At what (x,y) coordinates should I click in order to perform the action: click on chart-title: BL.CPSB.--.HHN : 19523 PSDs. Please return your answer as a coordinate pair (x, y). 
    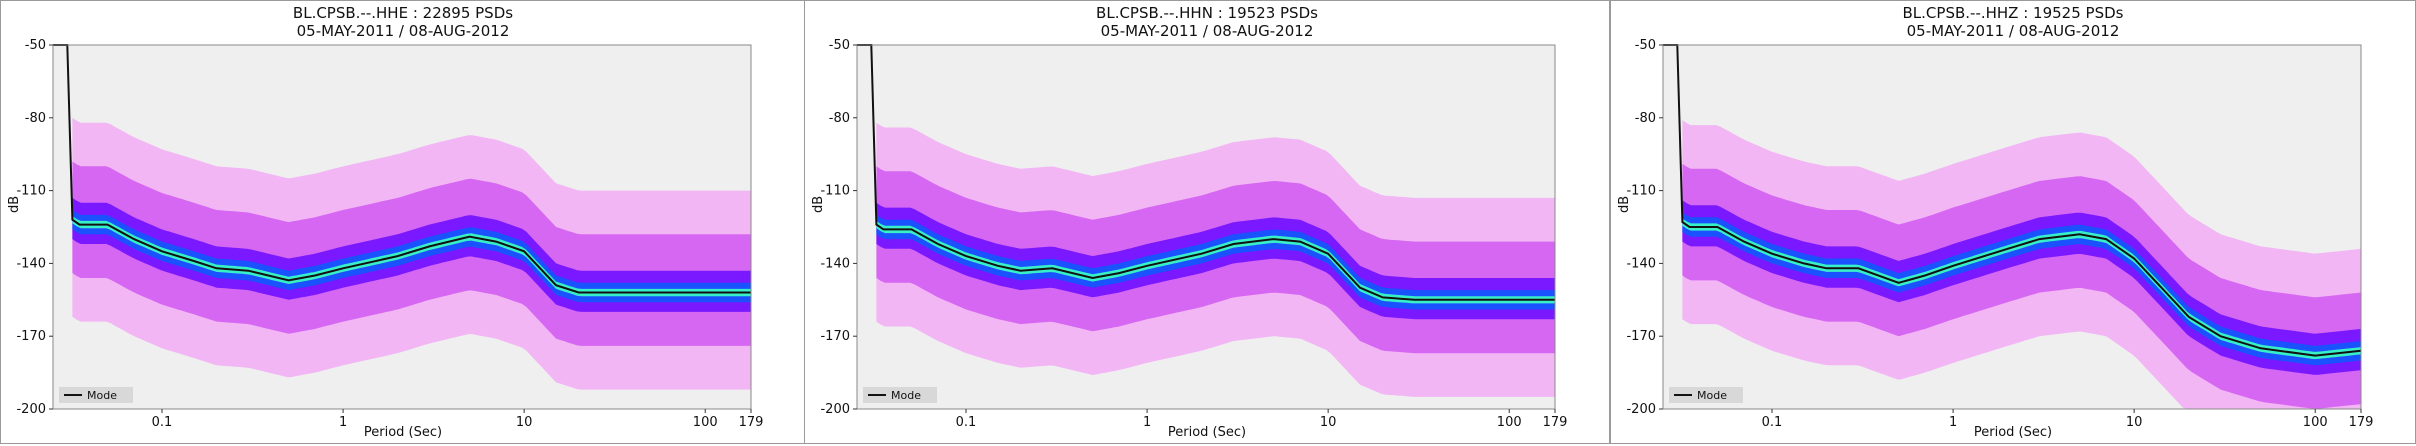
    Looking at the image, I should click on (1207, 13).